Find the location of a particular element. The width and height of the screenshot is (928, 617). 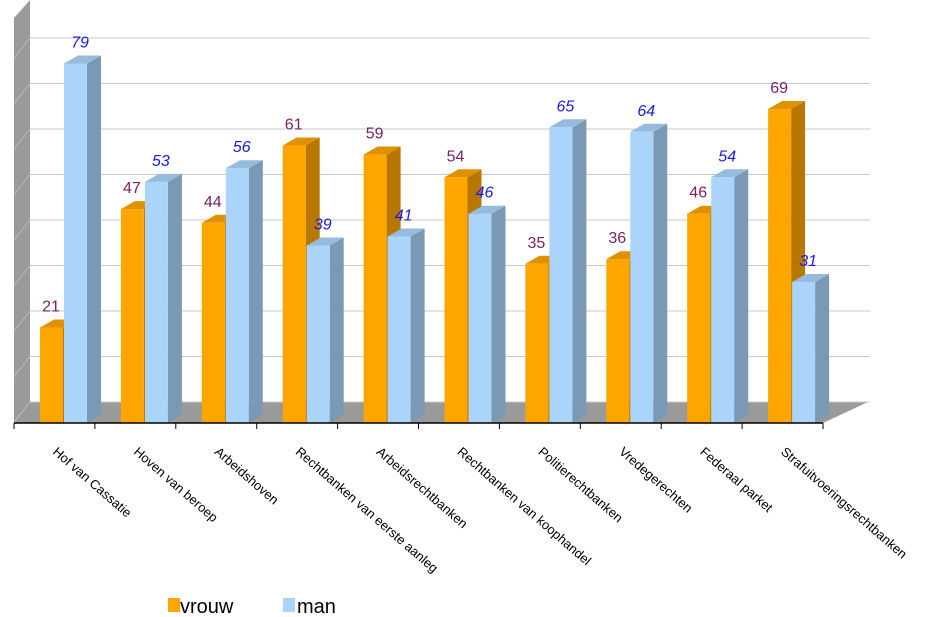

data-label-man: 79 is located at coordinates (80, 43).